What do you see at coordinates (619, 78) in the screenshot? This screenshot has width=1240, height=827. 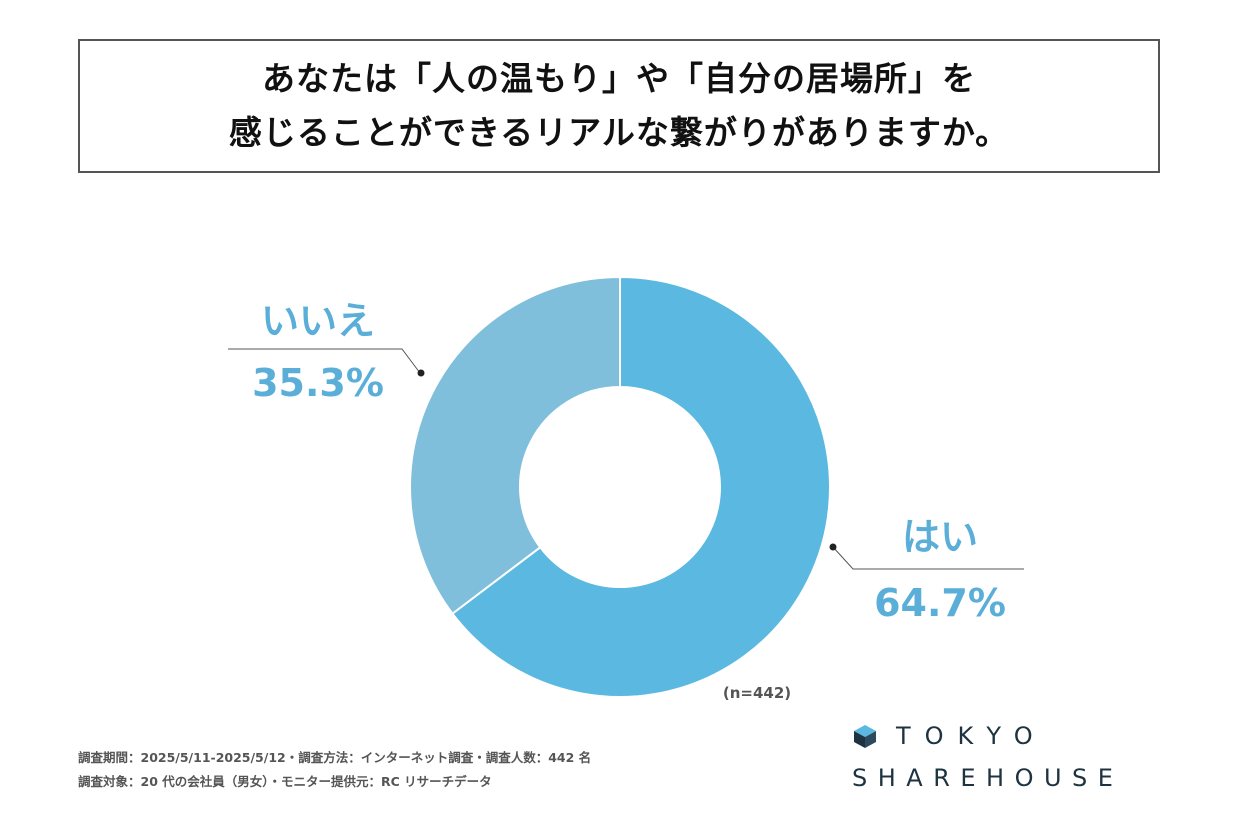 I see `chart-title-line1: あなたは「人の温もり」や「自分の居場所」を` at bounding box center [619, 78].